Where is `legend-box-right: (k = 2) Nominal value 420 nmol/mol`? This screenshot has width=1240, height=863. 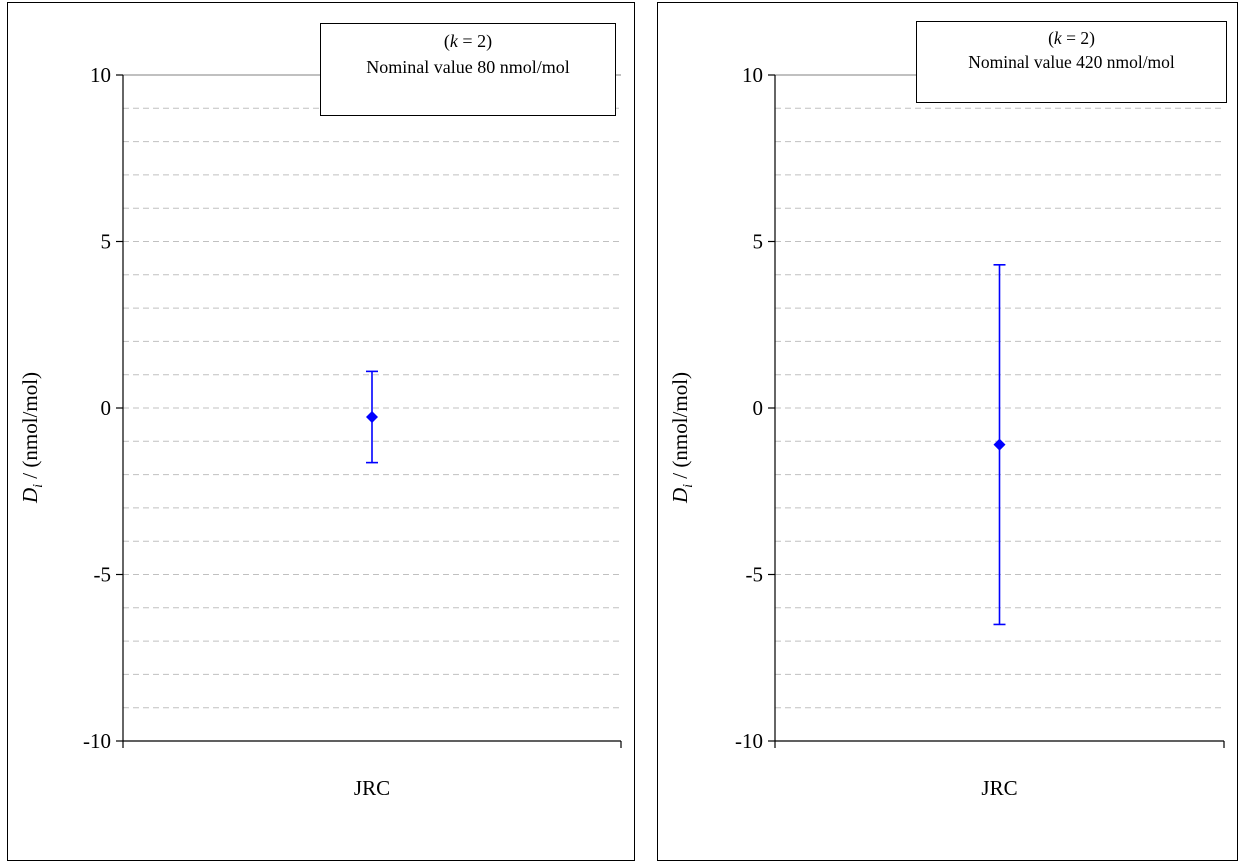
legend-box-right: (k = 2) Nominal value 420 nmol/mol is located at coordinates (1071, 62).